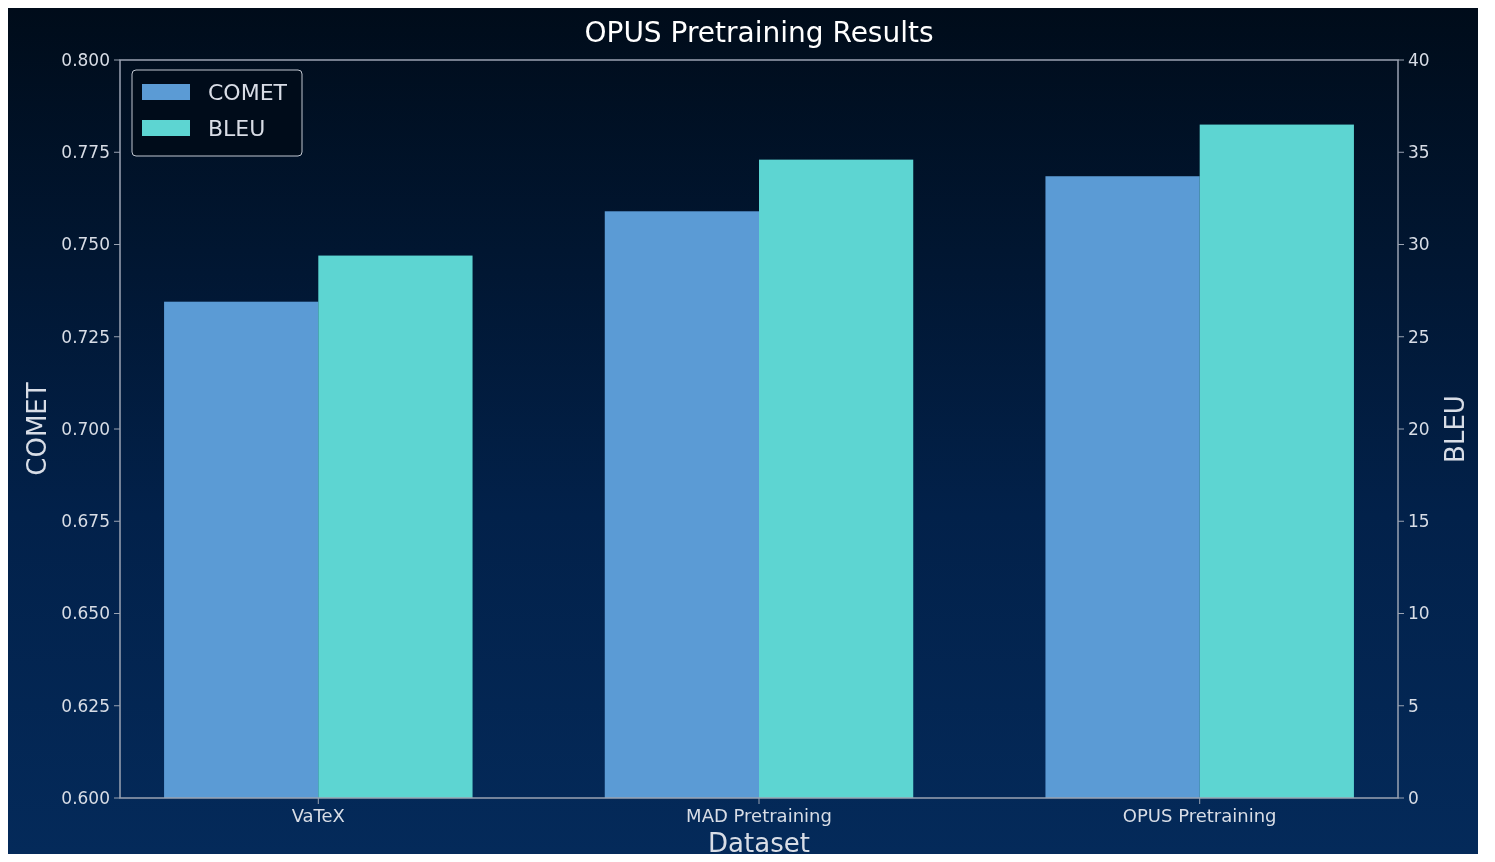 The height and width of the screenshot is (862, 1495). Describe the element at coordinates (1419, 521) in the screenshot. I see `y2-tick-label: 15` at that location.